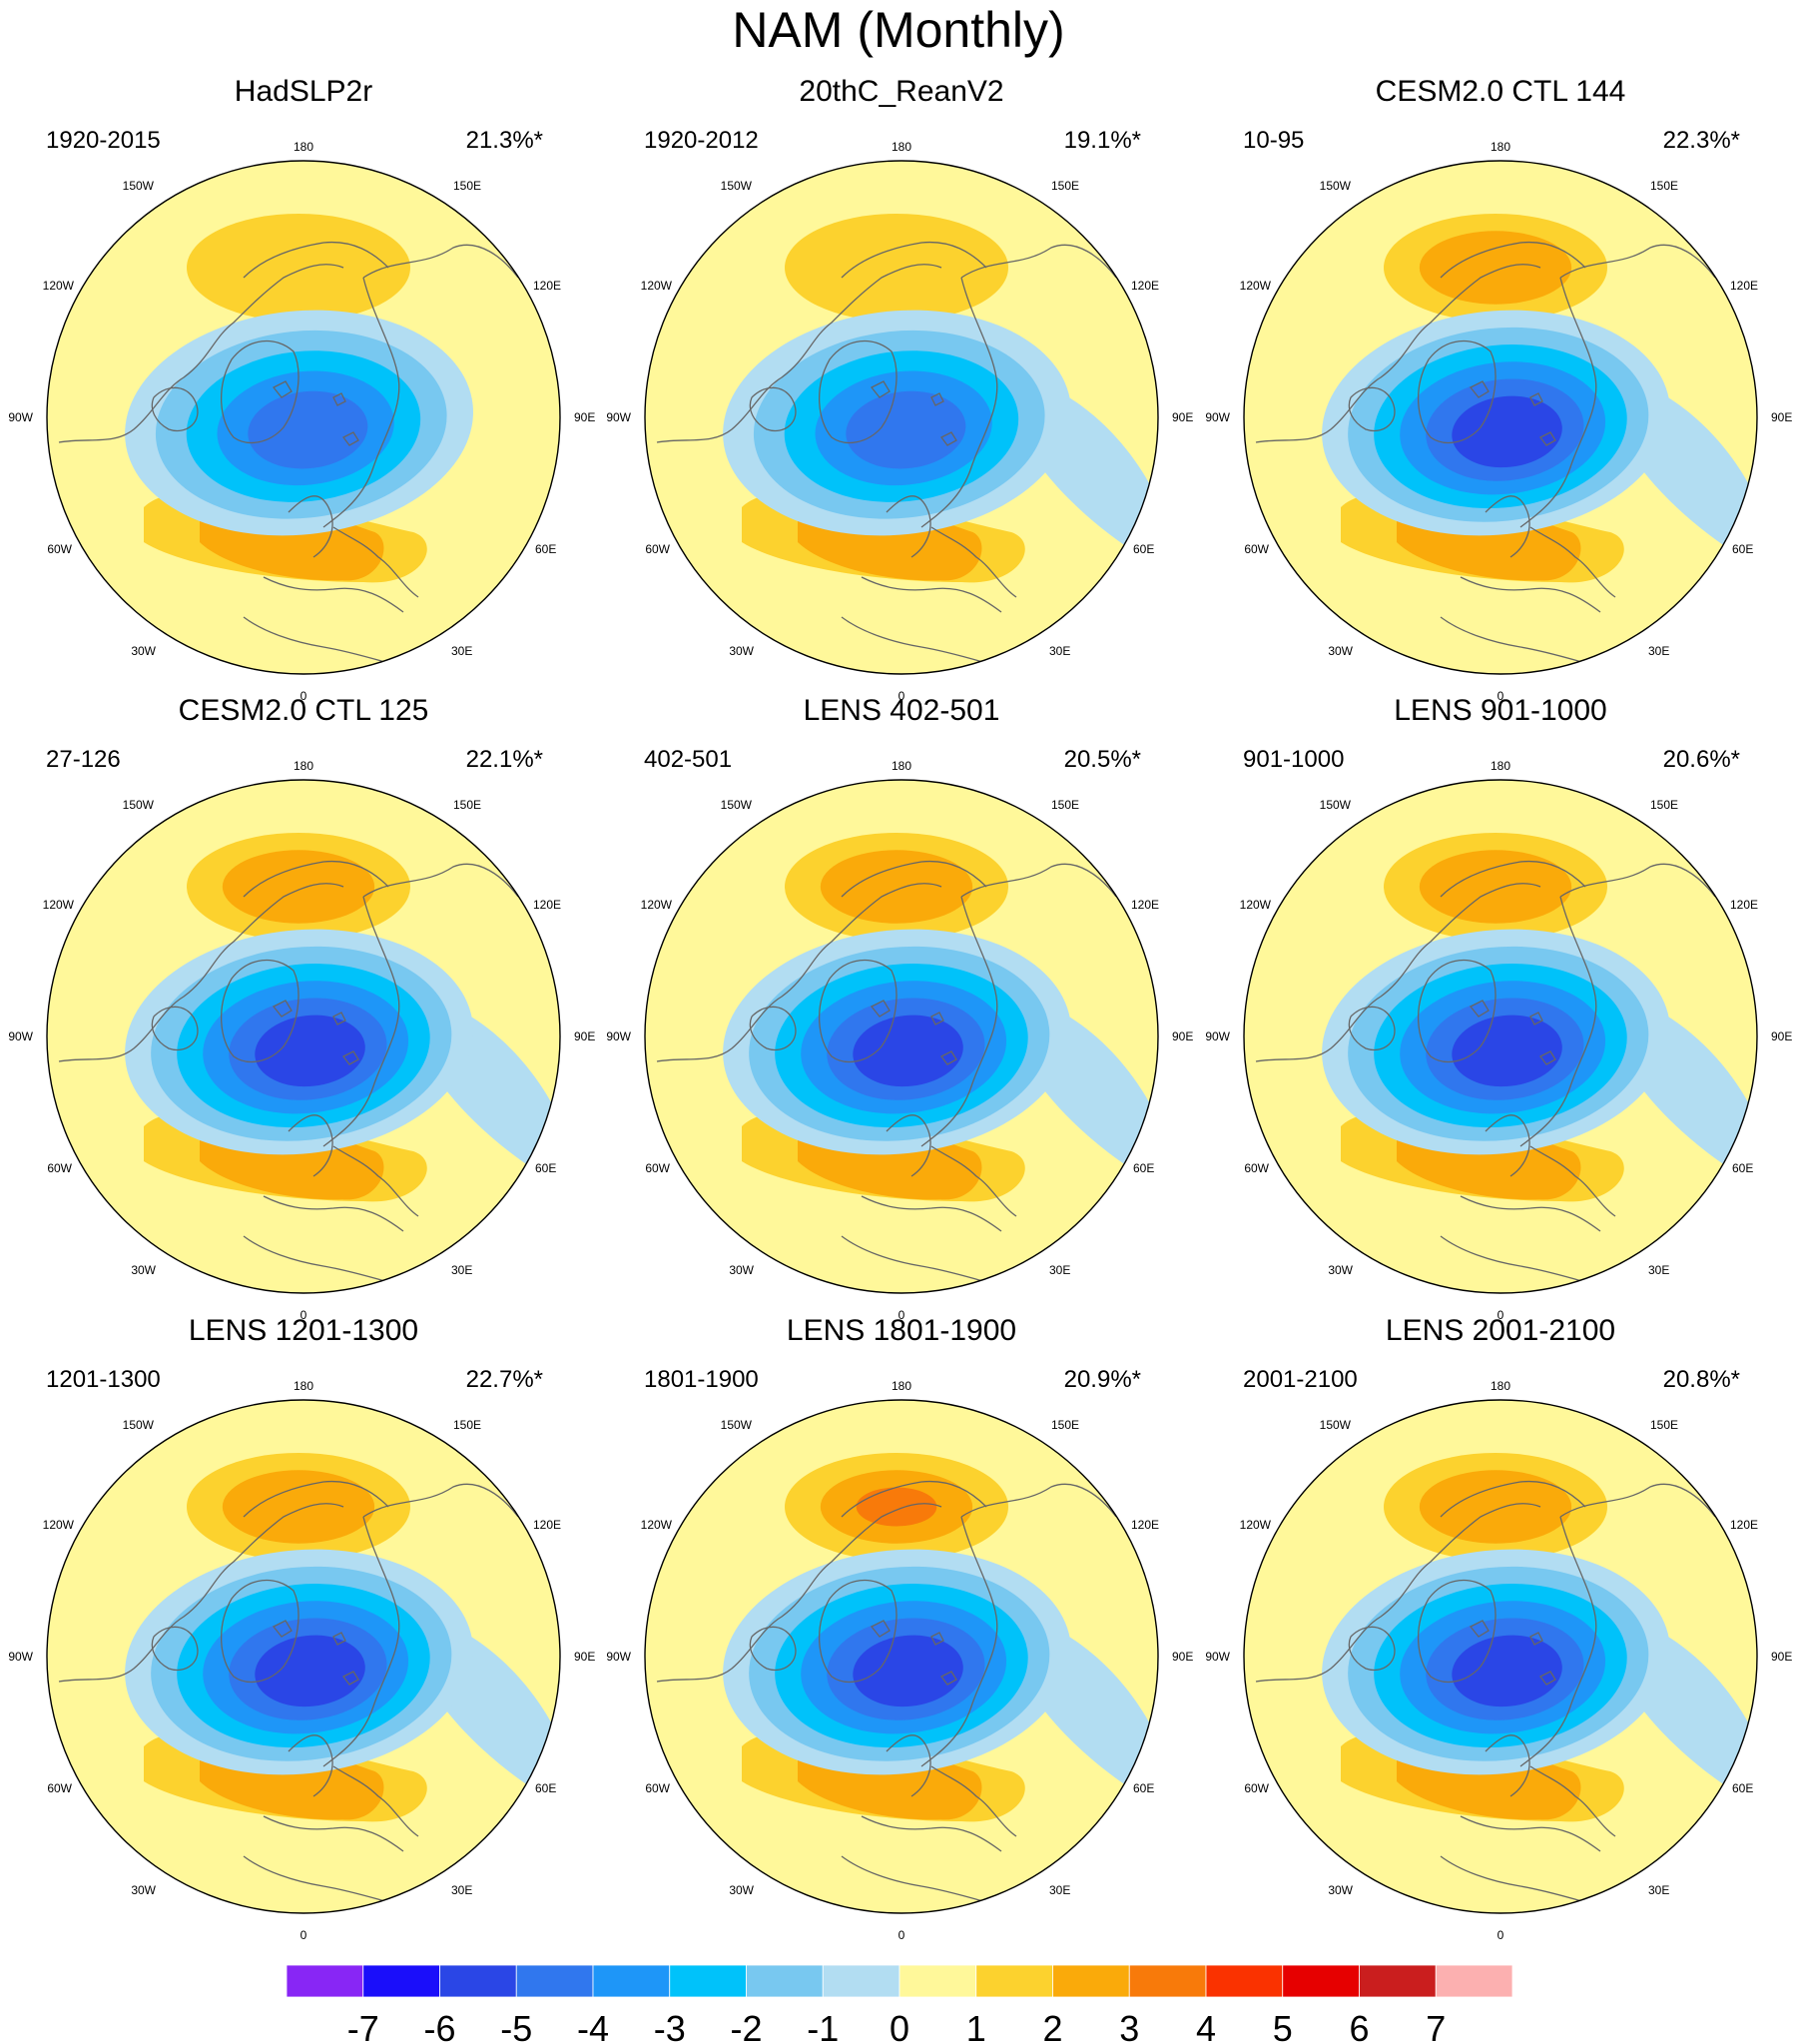 The image size is (1797, 2044). I want to click on panel-years: 1920-2015, so click(103, 140).